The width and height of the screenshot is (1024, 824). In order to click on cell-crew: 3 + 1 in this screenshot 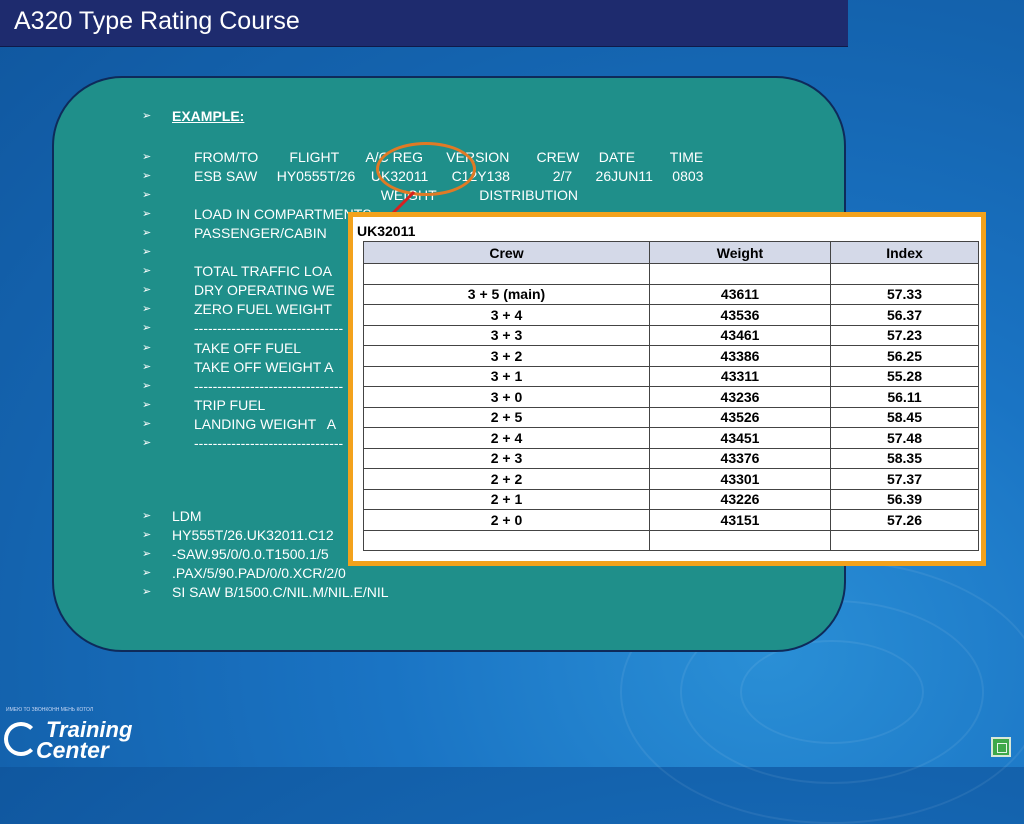, I will do `click(506, 376)`.